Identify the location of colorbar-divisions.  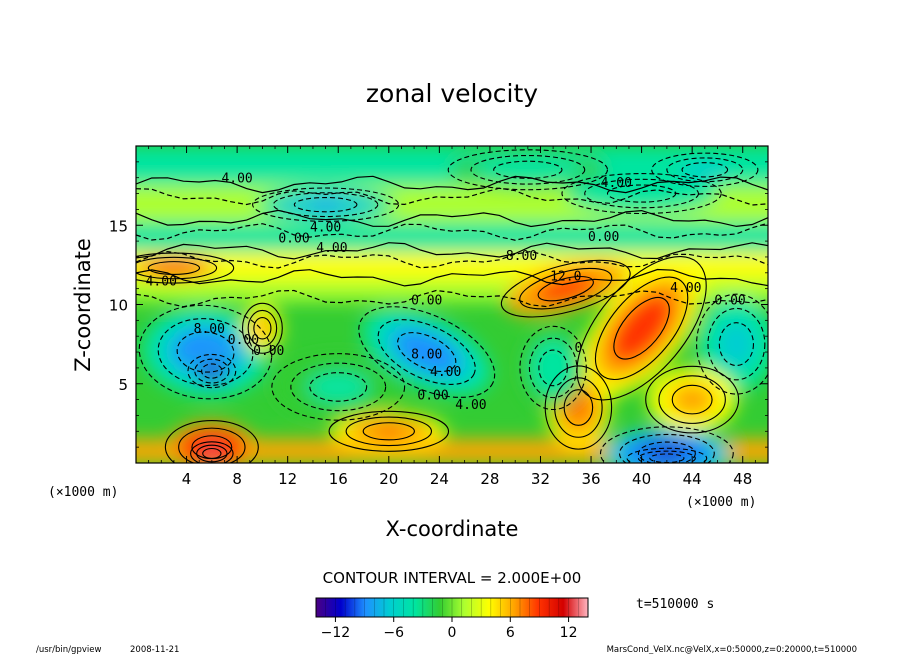
(452, 607).